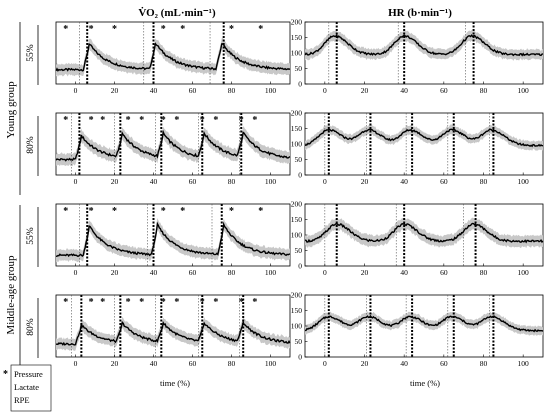 The height and width of the screenshot is (414, 550). Describe the element at coordinates (420, 13) in the screenshot. I see `hr-column-title: HR (b·min⁻¹)` at that location.